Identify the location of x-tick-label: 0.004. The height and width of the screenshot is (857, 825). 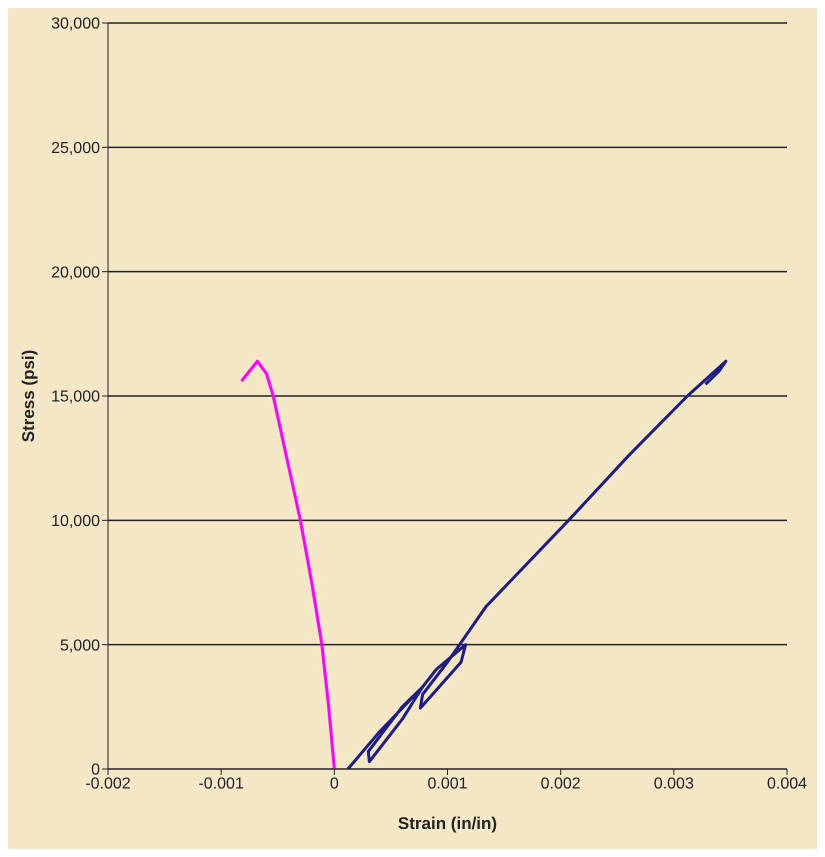
(787, 783).